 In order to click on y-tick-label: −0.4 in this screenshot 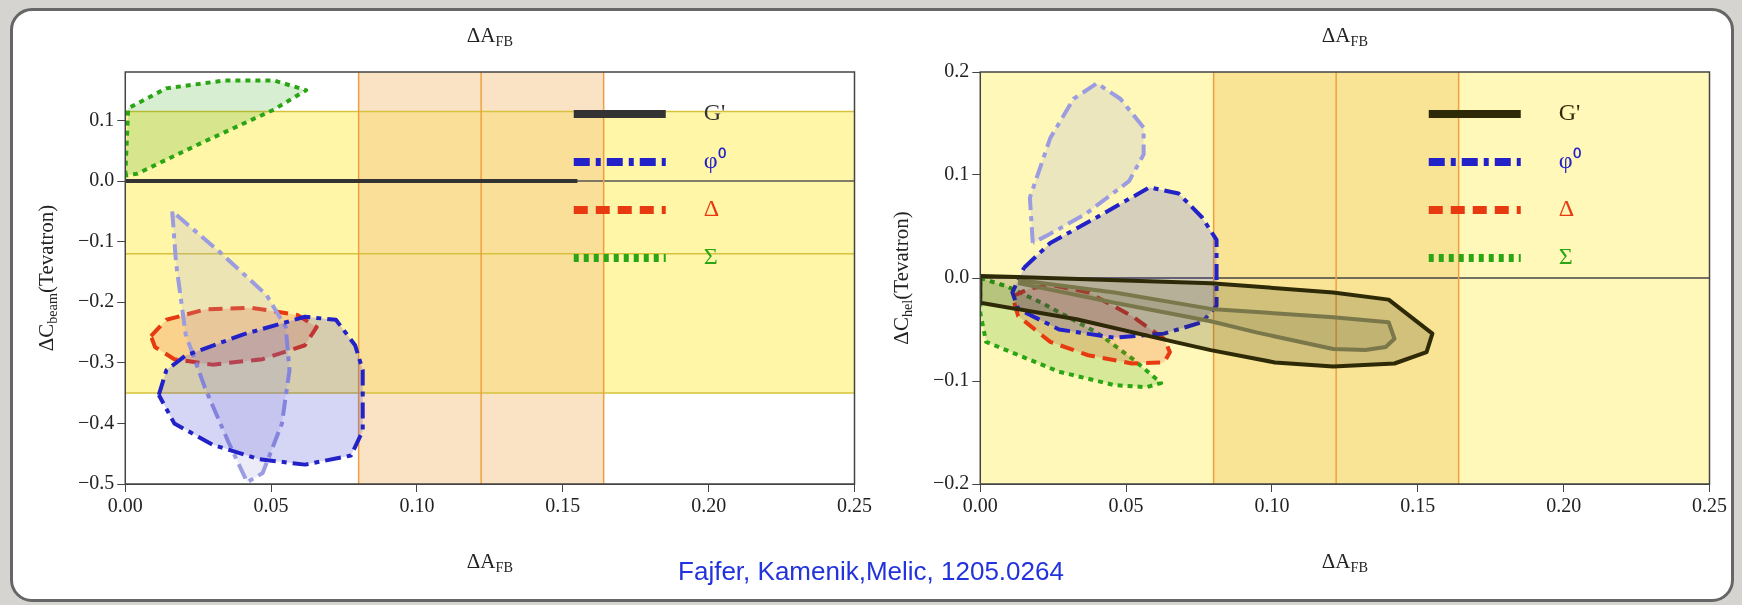, I will do `click(96, 421)`.